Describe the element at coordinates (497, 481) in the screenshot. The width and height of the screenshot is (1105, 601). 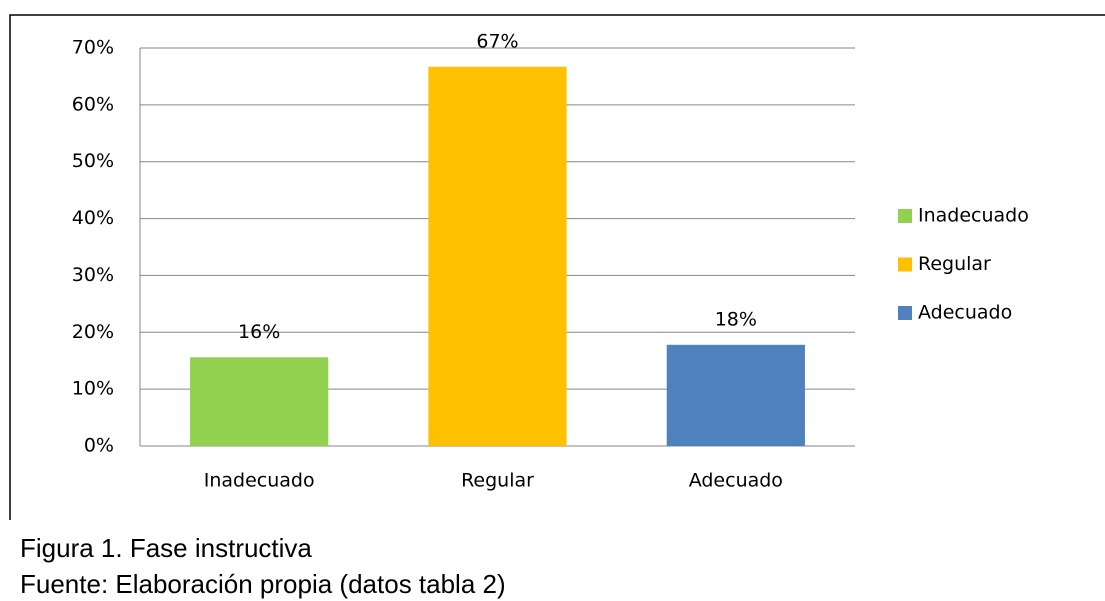
I see `x-tick-label: Regular` at that location.